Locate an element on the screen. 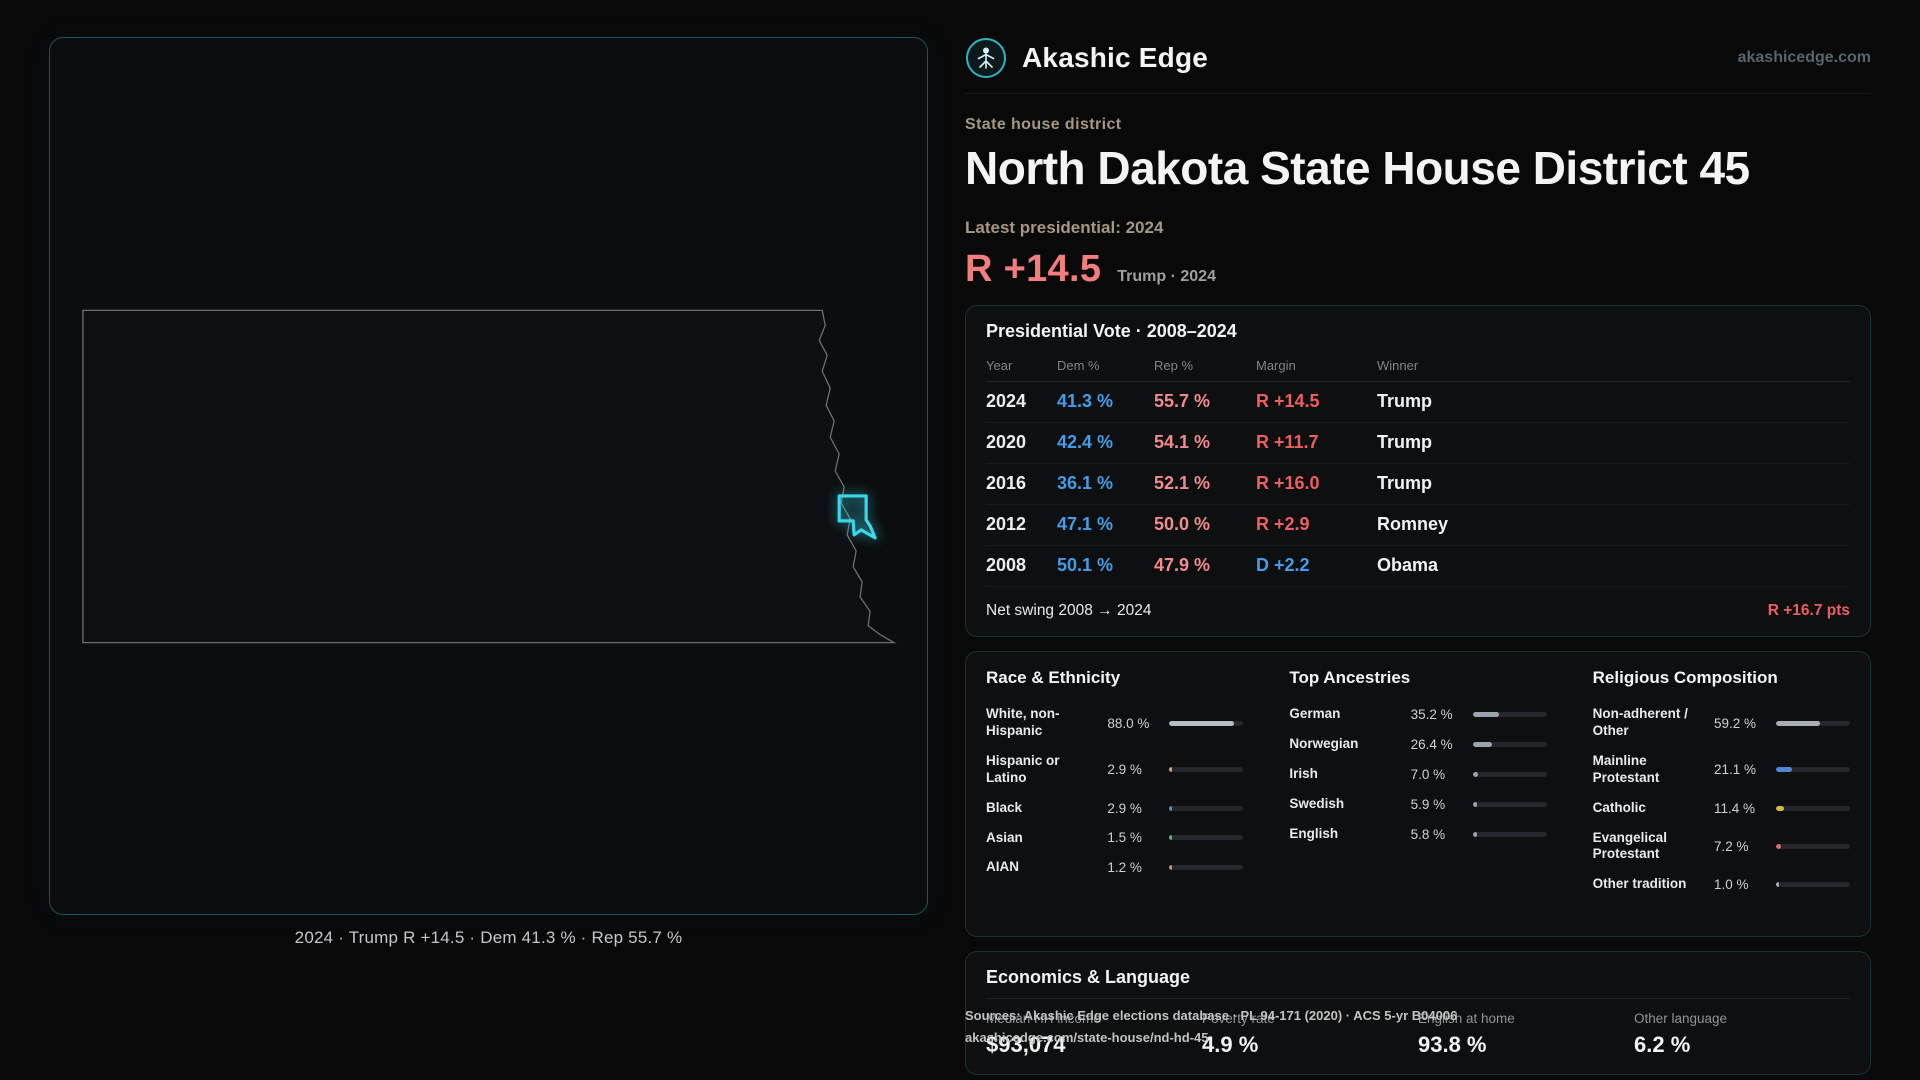 The height and width of the screenshot is (1080, 1920). item-value: 7.0 % is located at coordinates (1428, 774).